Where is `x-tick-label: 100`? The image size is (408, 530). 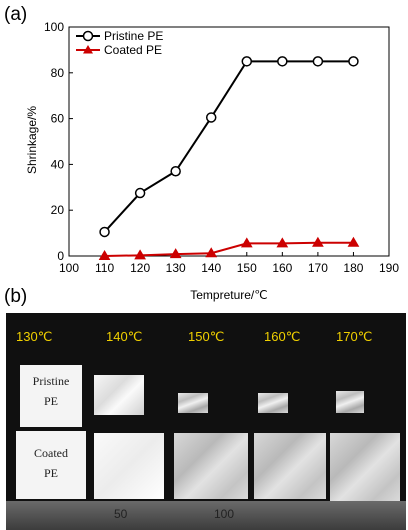 x-tick-label: 100 is located at coordinates (69, 268).